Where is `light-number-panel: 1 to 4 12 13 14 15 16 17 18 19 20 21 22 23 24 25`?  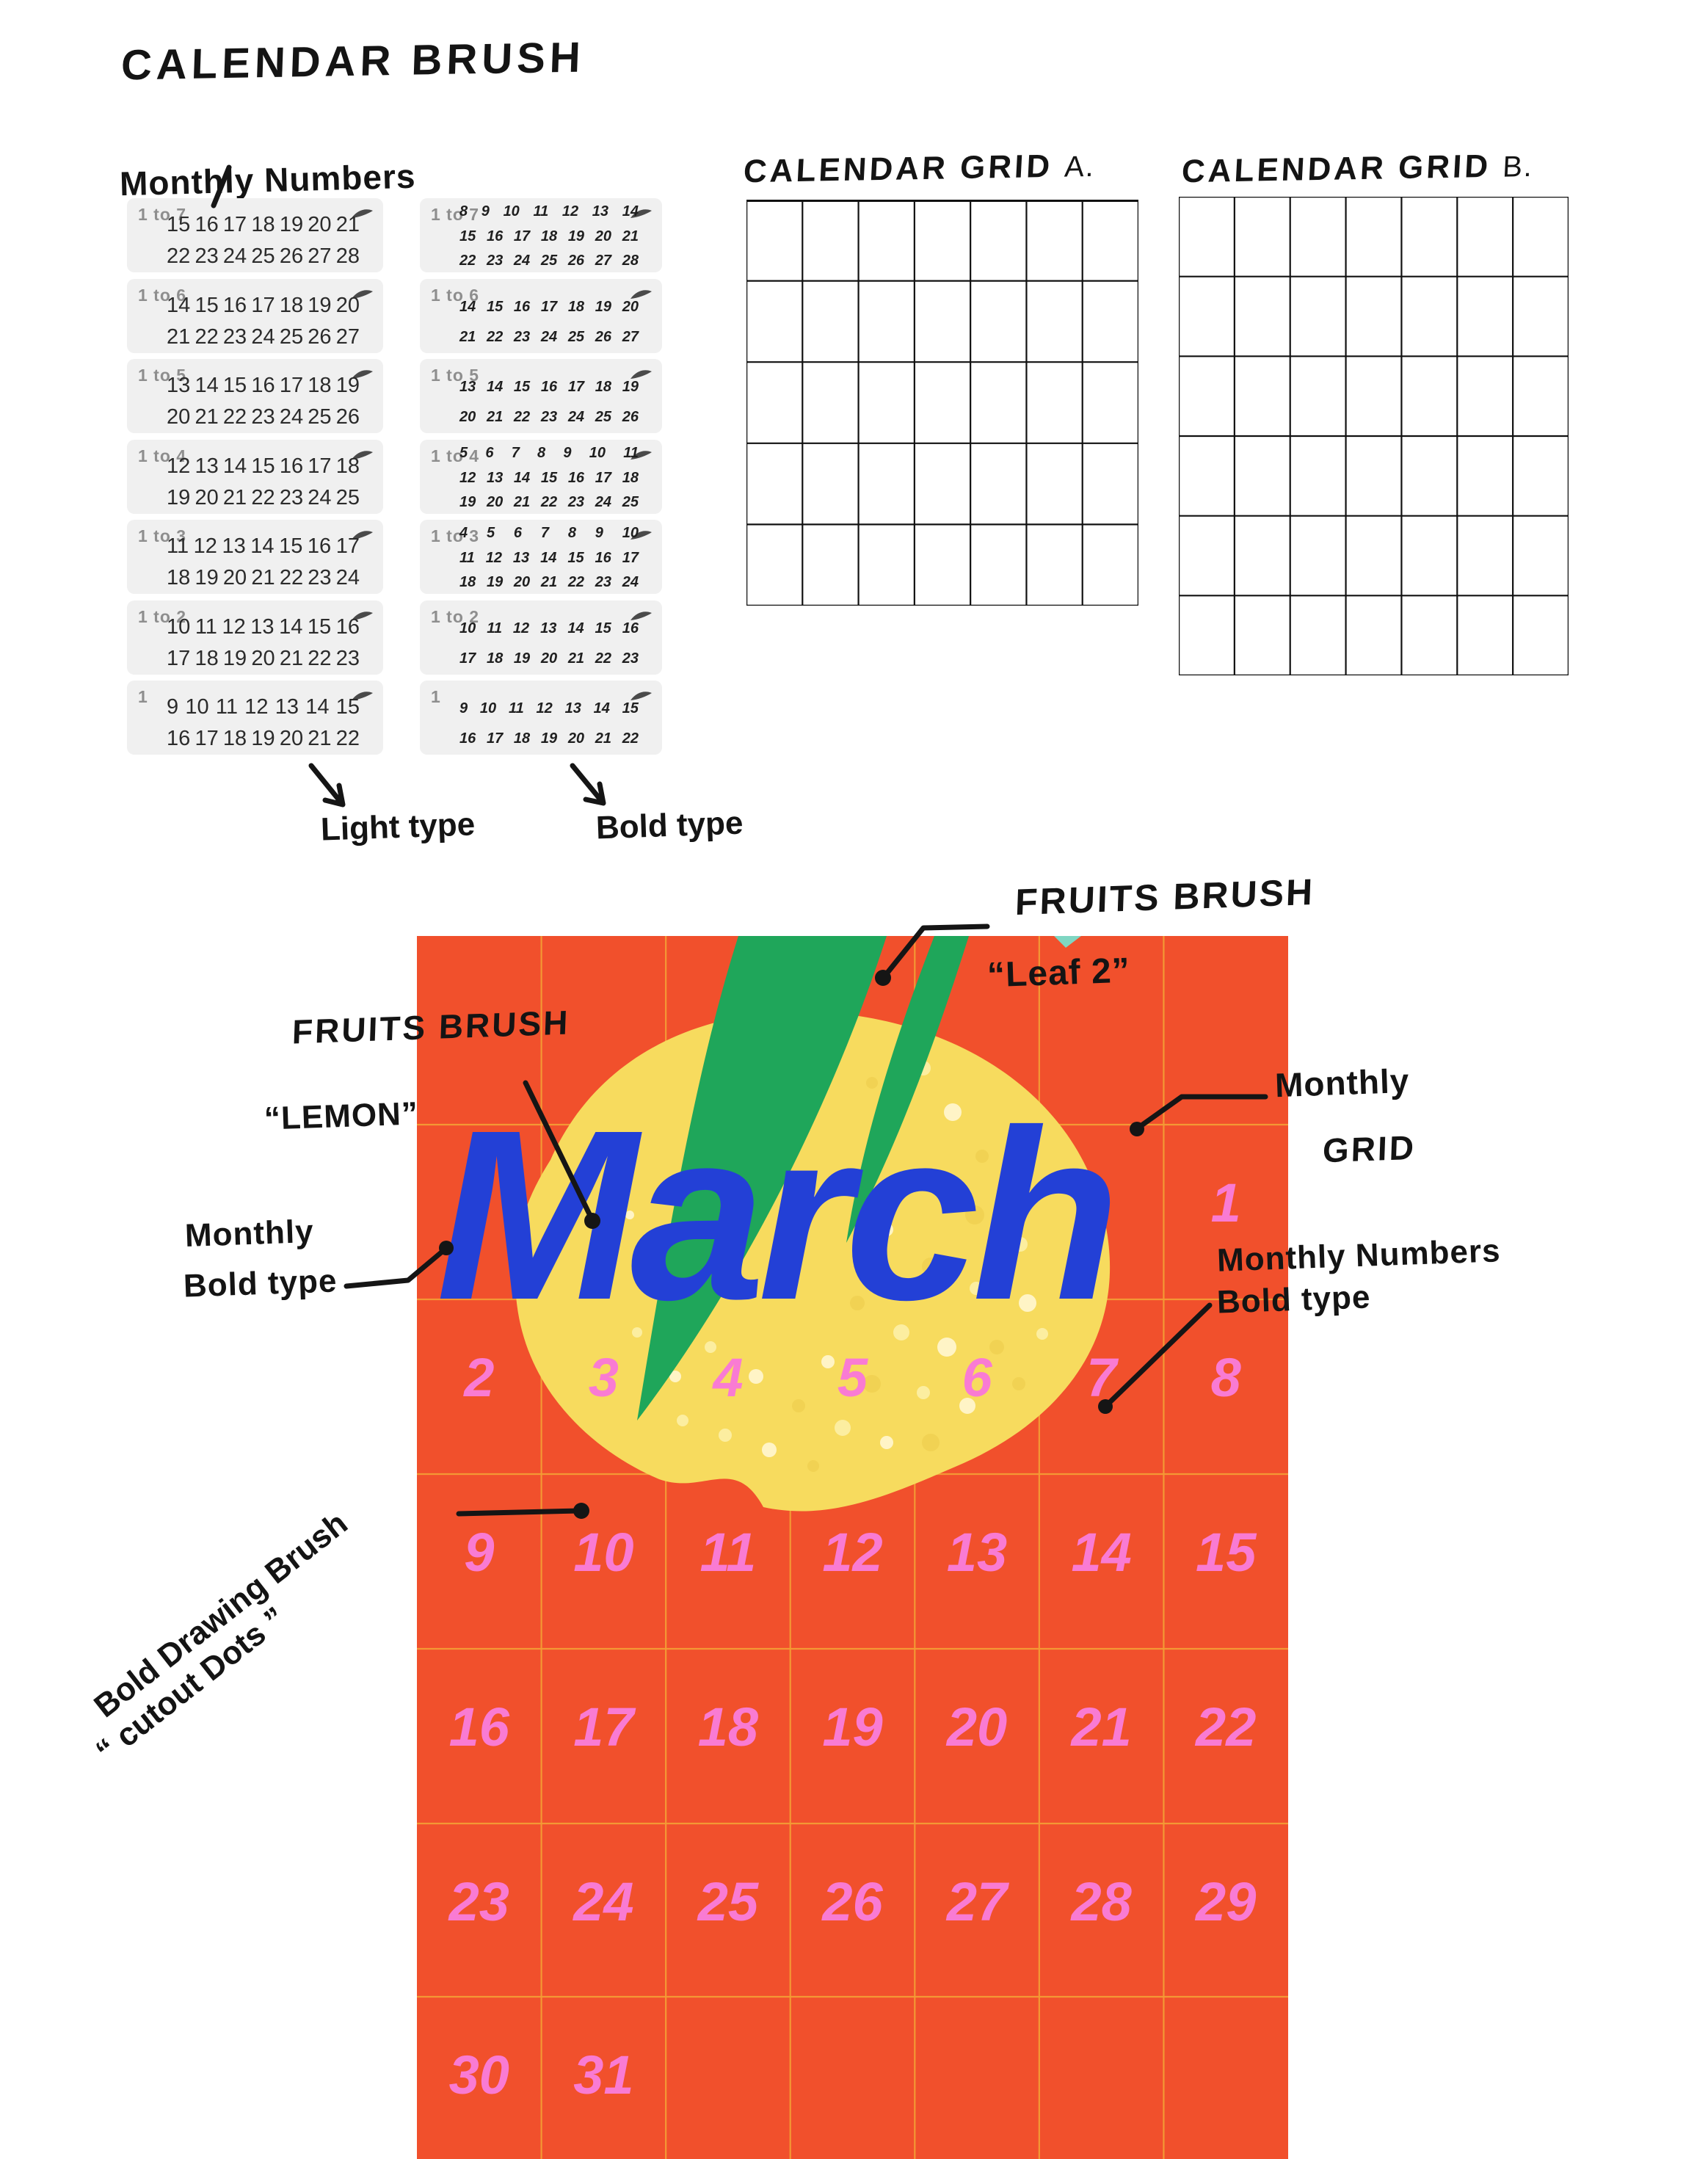 light-number-panel: 1 to 4 12 13 14 15 16 17 18 19 20 21 22 23 24 25 is located at coordinates (255, 476).